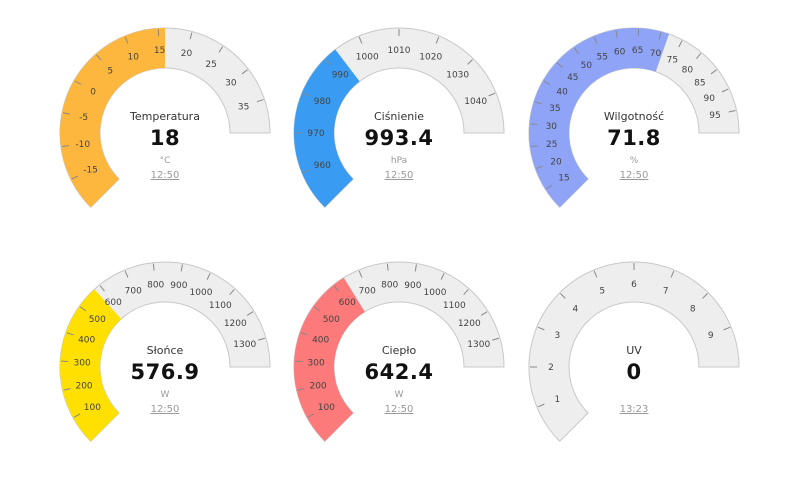 The width and height of the screenshot is (800, 487). What do you see at coordinates (322, 102) in the screenshot?
I see `gauge-tick-label: 980` at bounding box center [322, 102].